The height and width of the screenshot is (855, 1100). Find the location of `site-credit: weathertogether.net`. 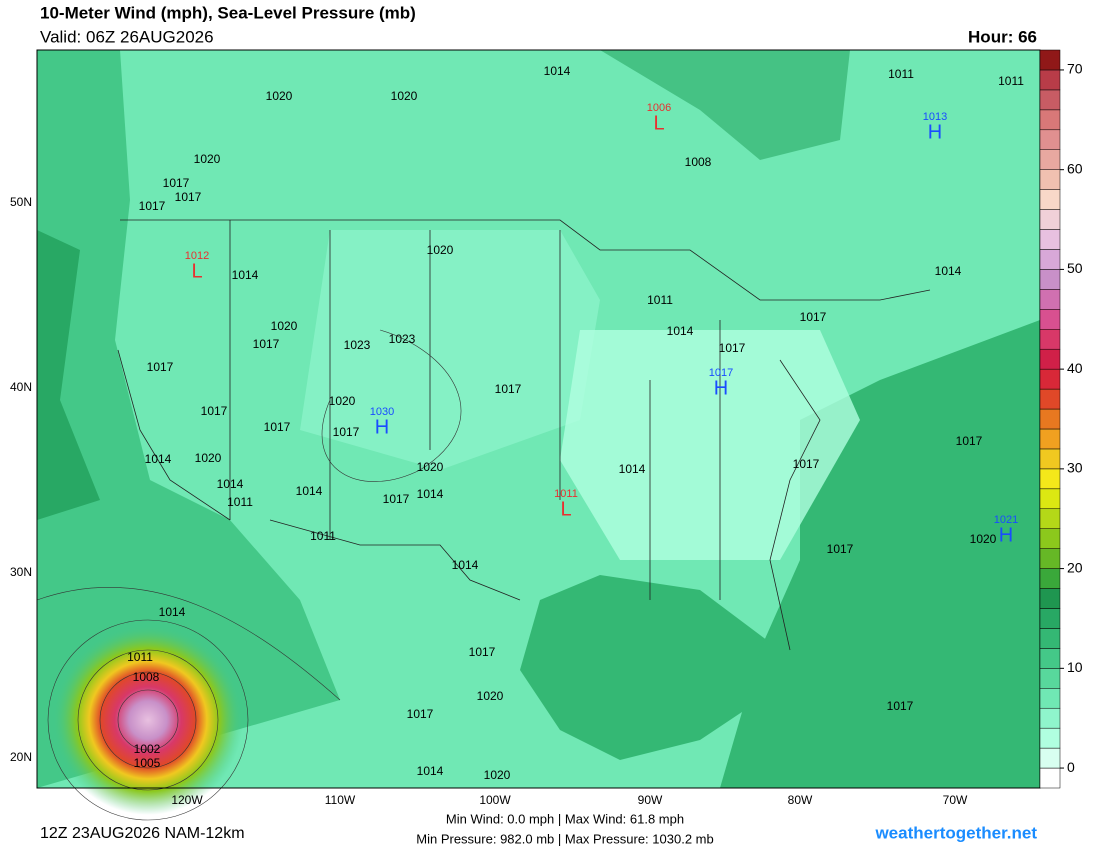

site-credit: weathertogether.net is located at coordinates (955, 832).